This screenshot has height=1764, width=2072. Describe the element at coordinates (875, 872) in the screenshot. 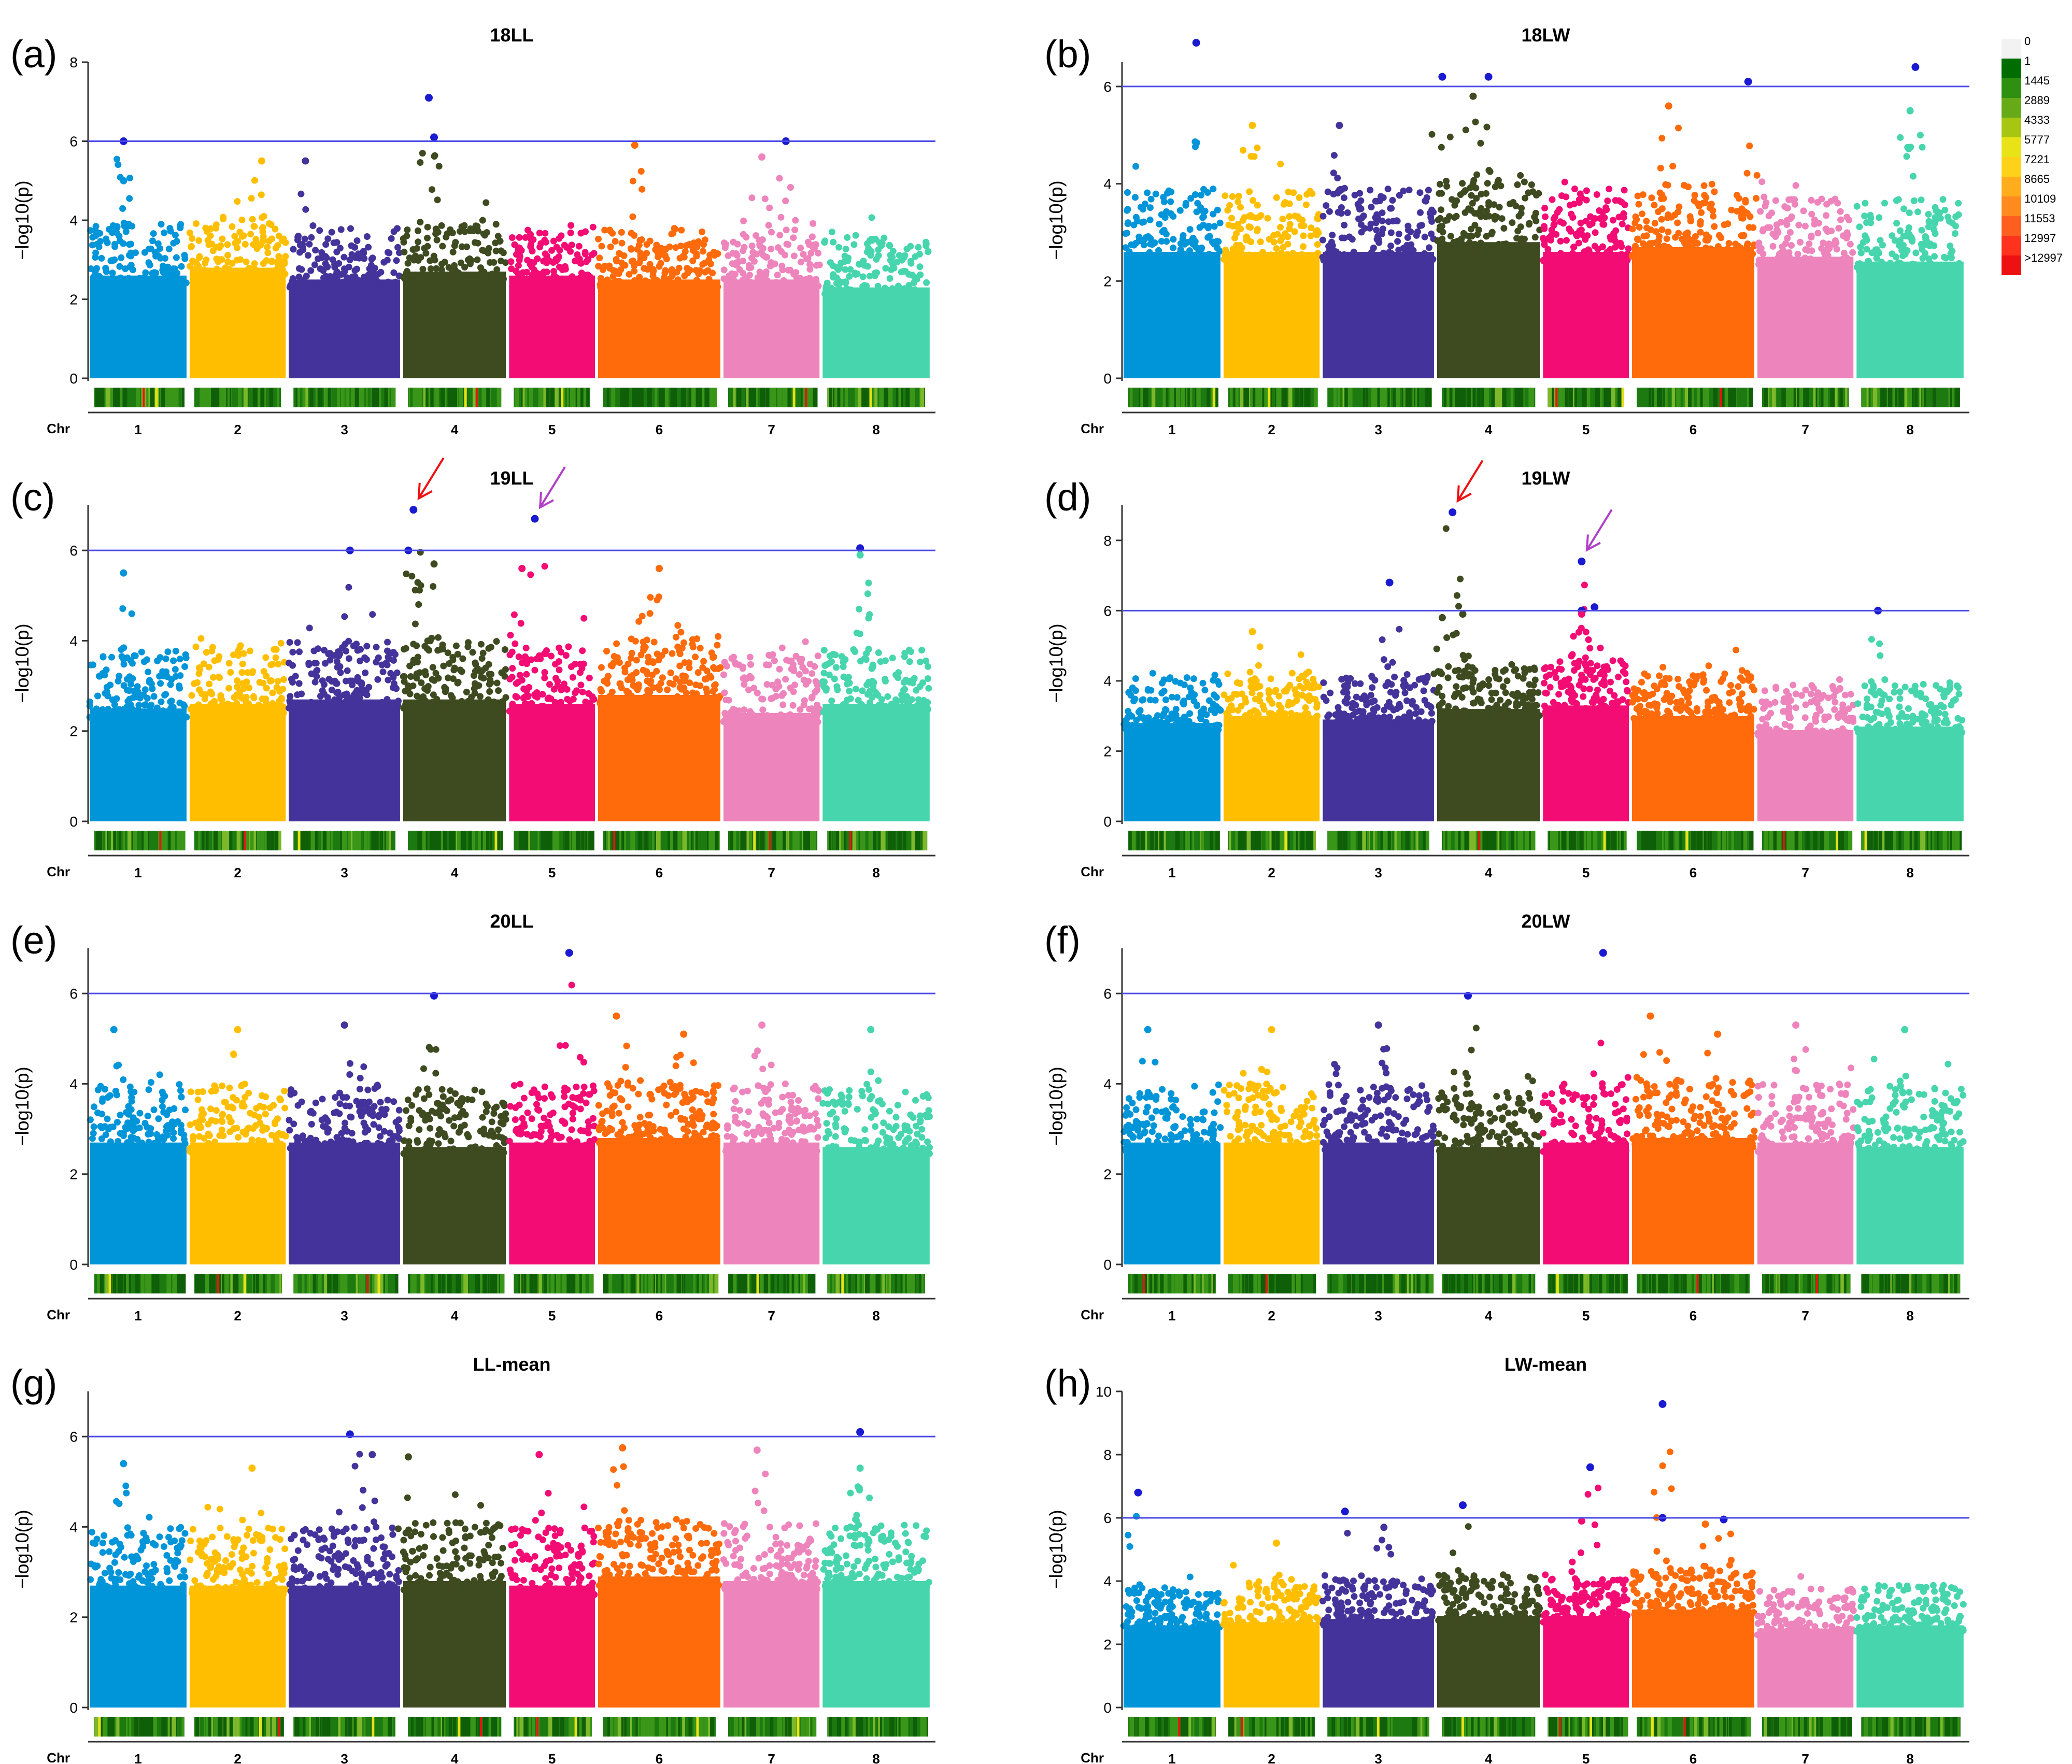

I see `chr-tick-label: 8` at that location.